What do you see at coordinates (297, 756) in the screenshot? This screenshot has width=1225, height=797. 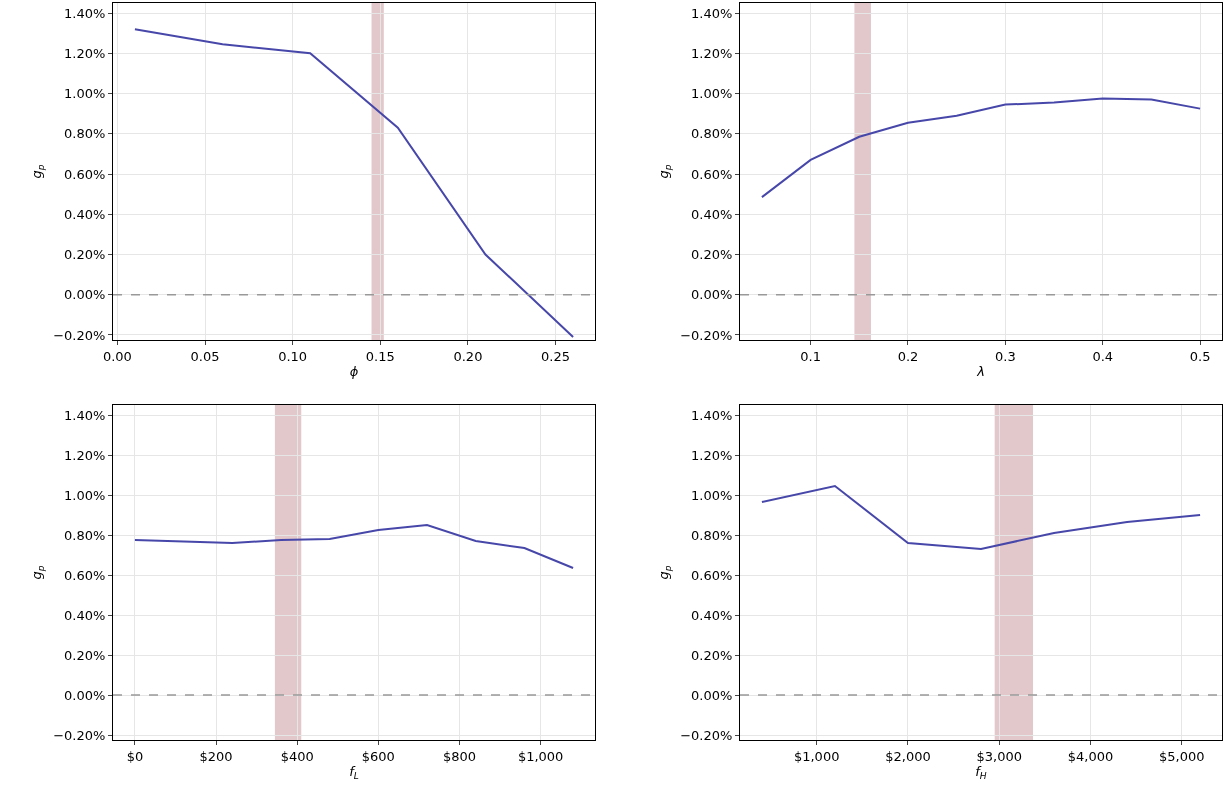 I see `x-tick-label: $400` at bounding box center [297, 756].